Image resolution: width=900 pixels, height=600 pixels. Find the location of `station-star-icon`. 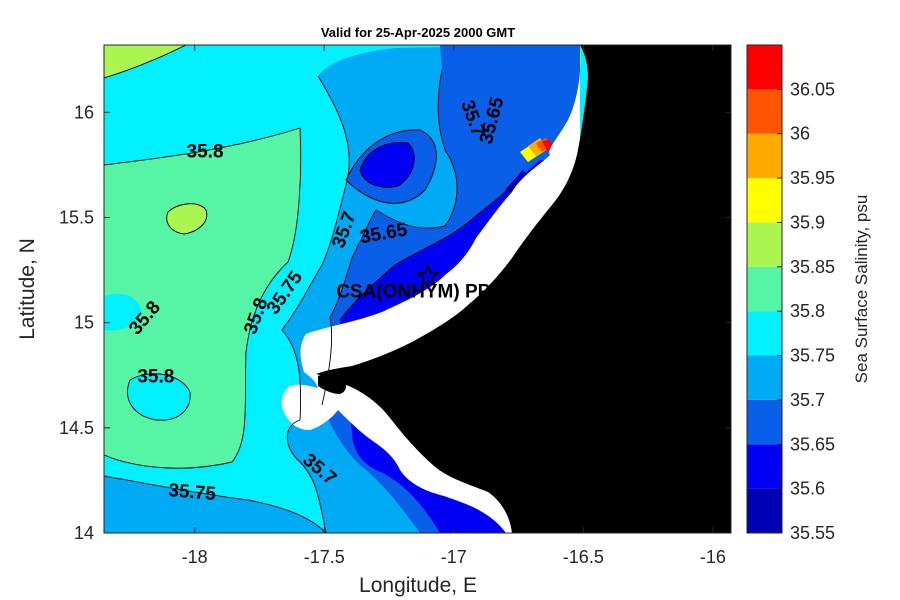

station-star-icon is located at coordinates (428, 275).